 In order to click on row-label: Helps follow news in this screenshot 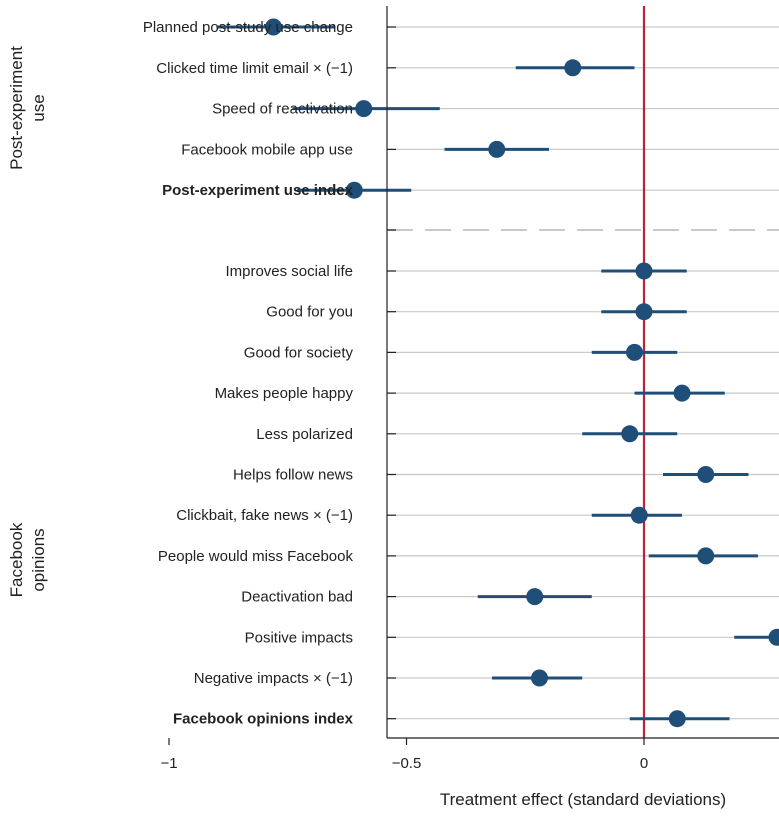, I will do `click(293, 475)`.